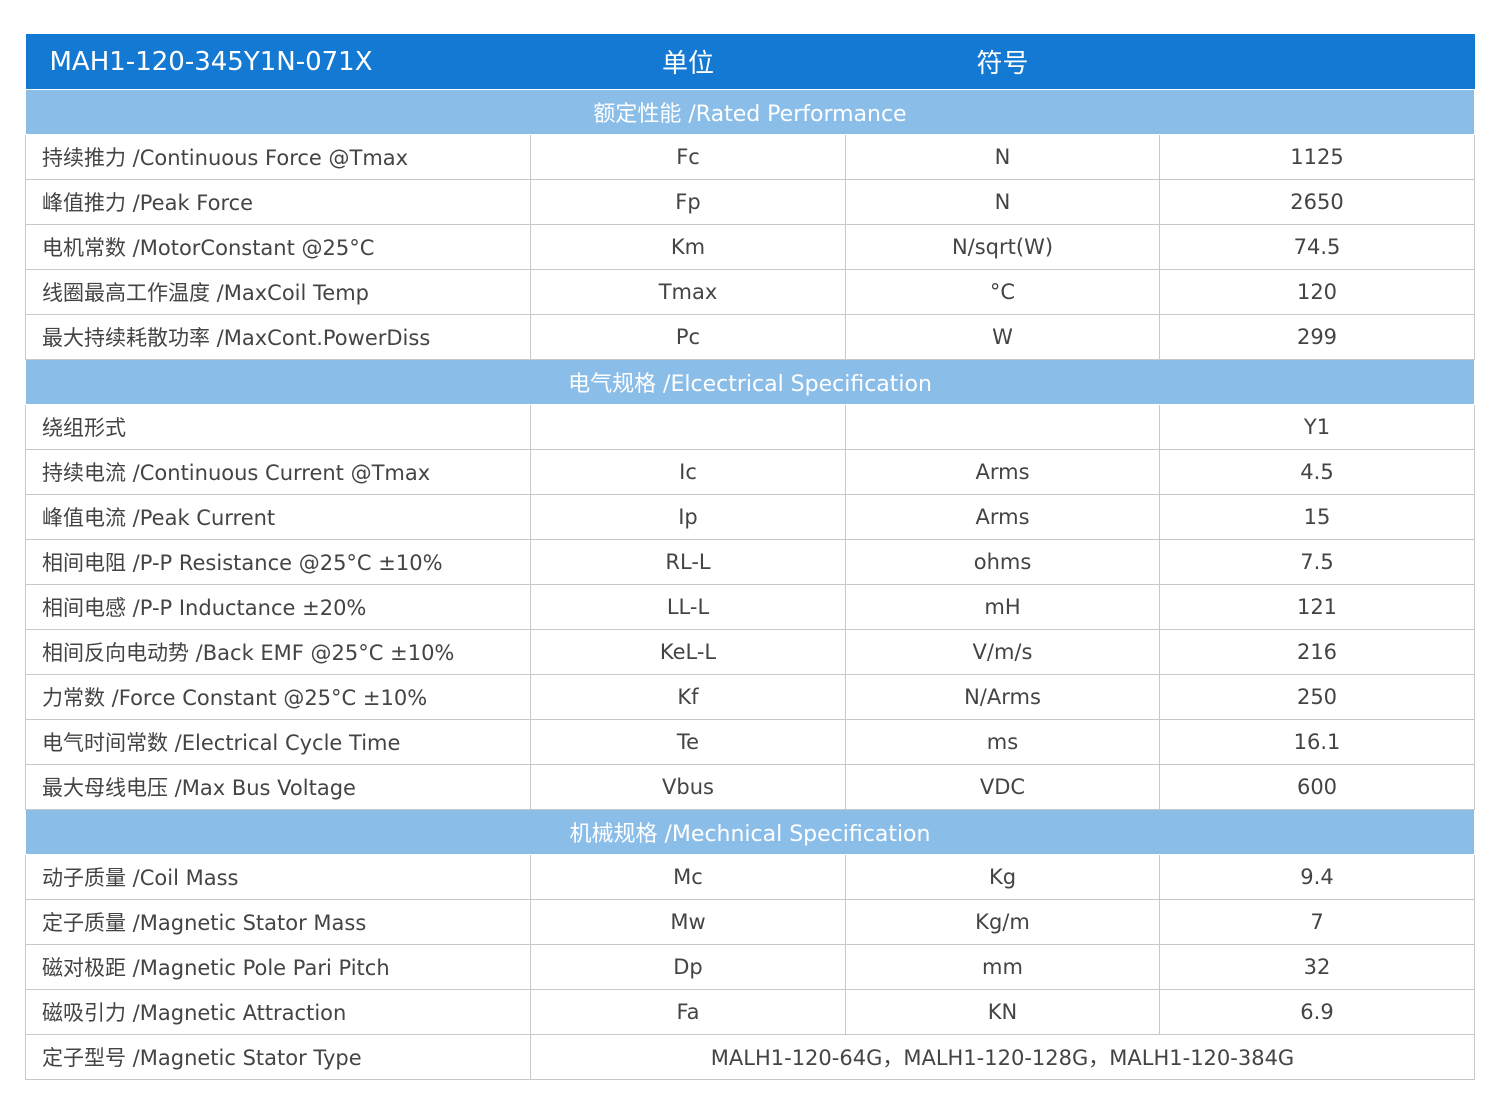  I want to click on row-symbol: Pc, so click(688, 337).